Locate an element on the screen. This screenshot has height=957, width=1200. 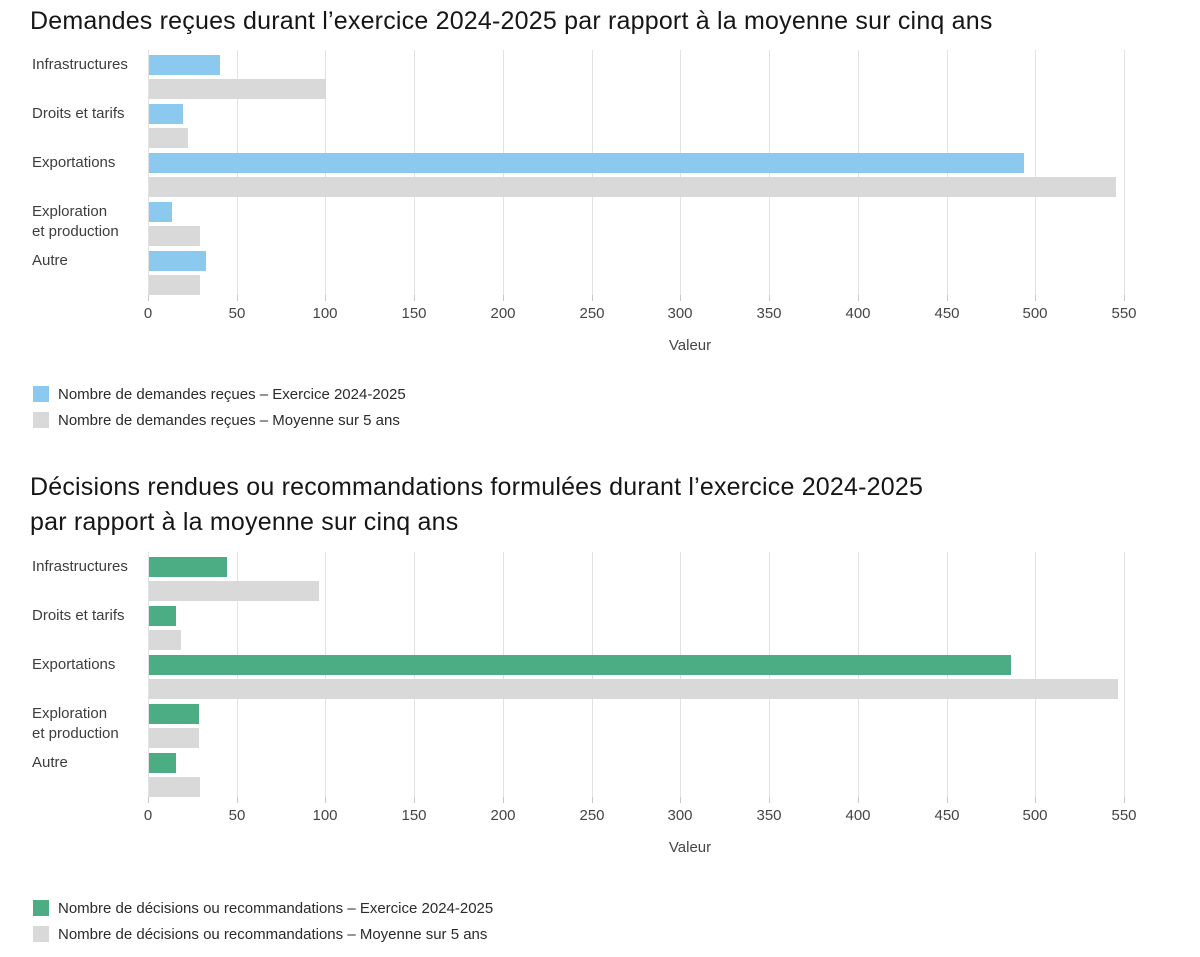
x-tick-label: 50 is located at coordinates (237, 313).